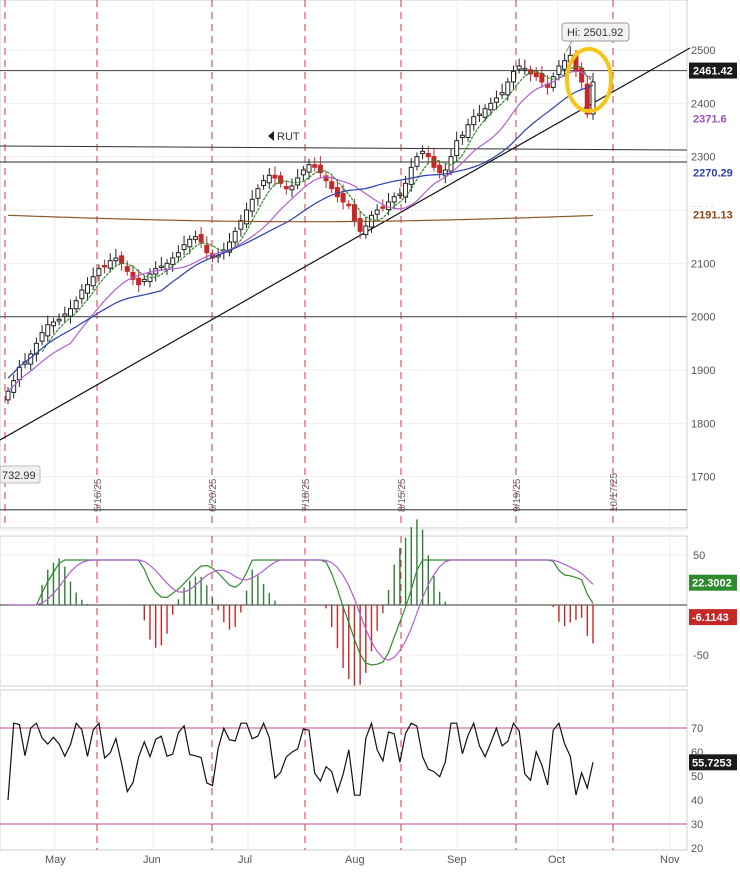 The width and height of the screenshot is (740, 874). What do you see at coordinates (697, 849) in the screenshot?
I see `rsi-tick-label: 20` at bounding box center [697, 849].